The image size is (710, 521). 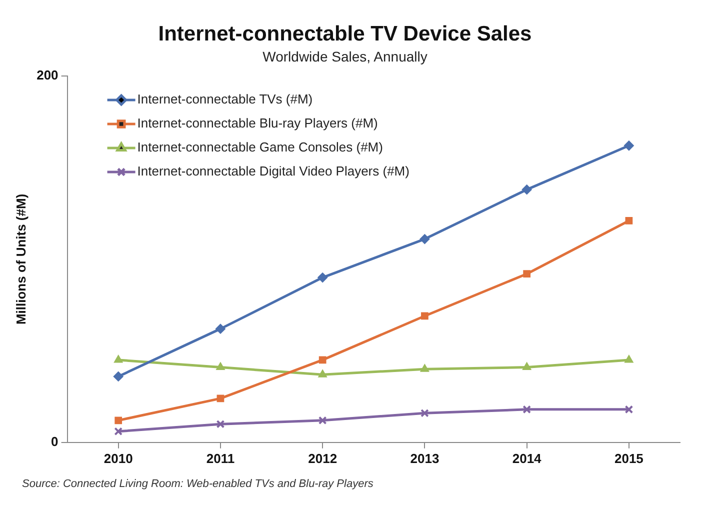 I want to click on x-tick-label: 2014, so click(x=527, y=458).